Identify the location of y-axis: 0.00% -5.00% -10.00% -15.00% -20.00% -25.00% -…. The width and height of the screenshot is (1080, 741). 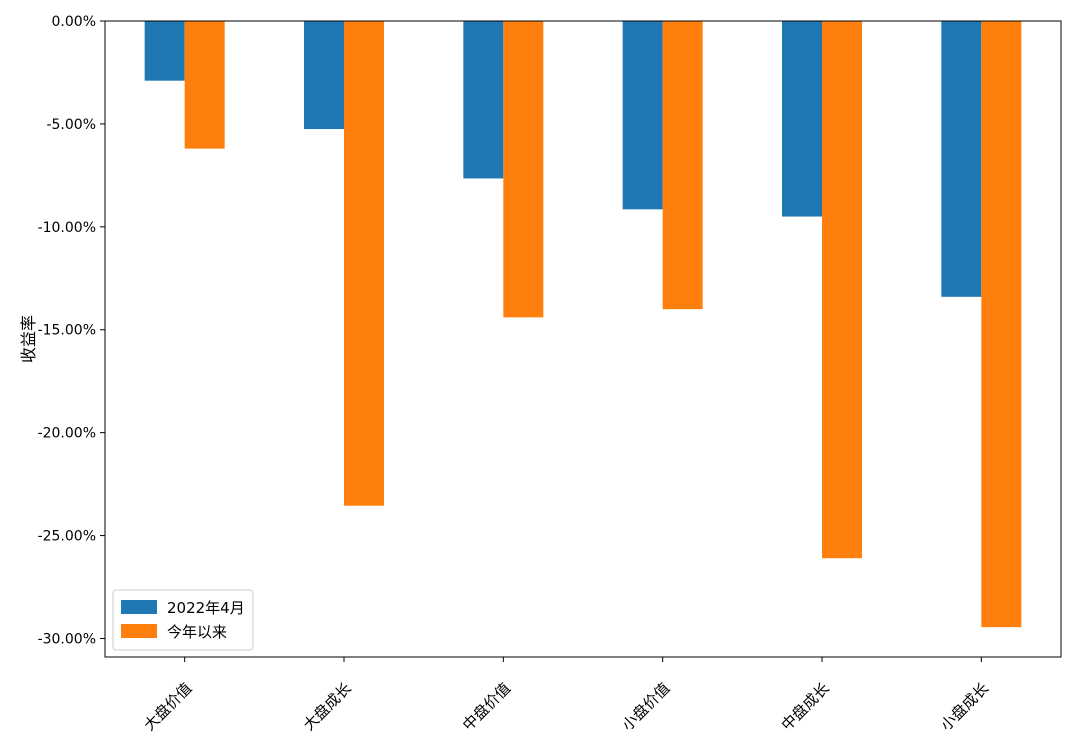
(71, 330).